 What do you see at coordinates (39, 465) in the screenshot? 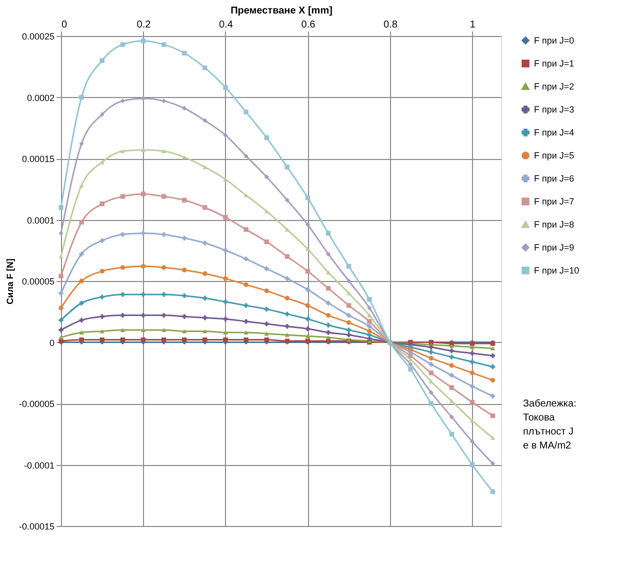
I see `y-tick-label: -0.0001` at bounding box center [39, 465].